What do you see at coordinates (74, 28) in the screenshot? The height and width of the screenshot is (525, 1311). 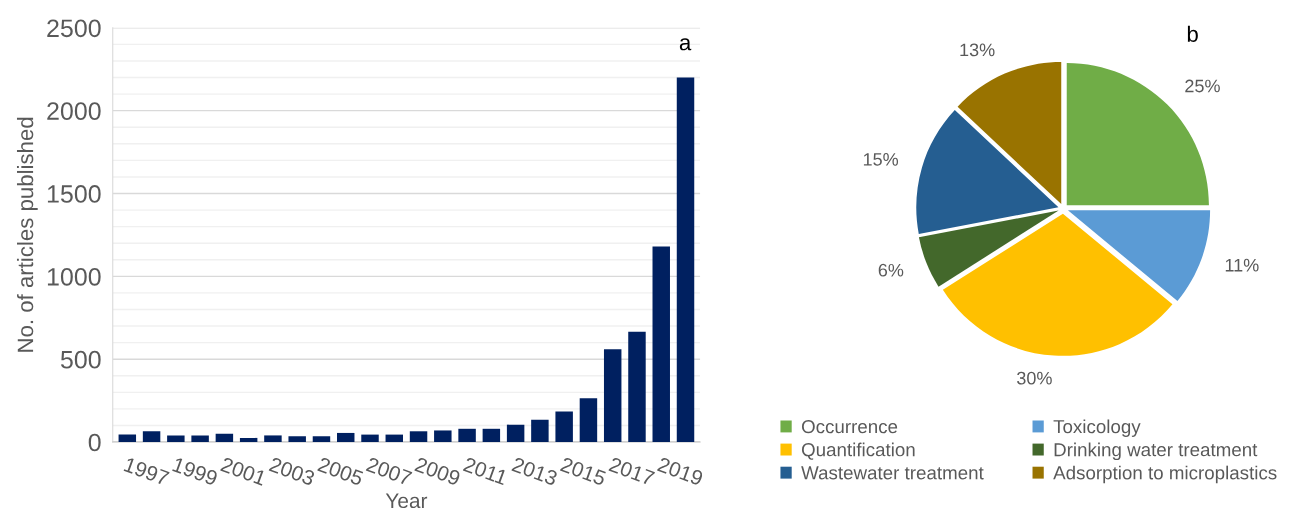 I see `y-tick-label: 2500` at bounding box center [74, 28].